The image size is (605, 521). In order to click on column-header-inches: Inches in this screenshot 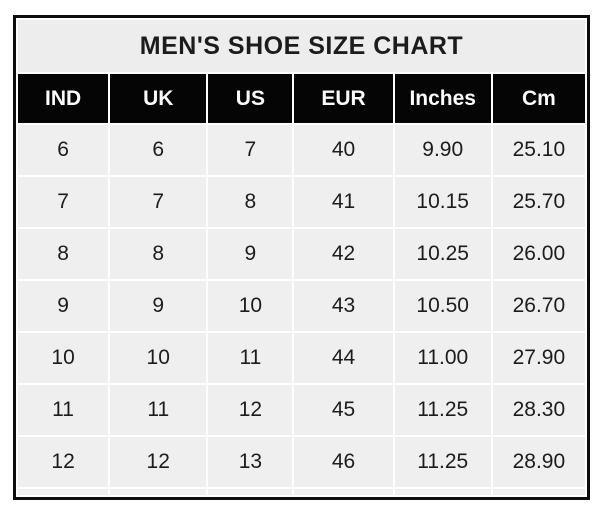, I will do `click(442, 98)`.